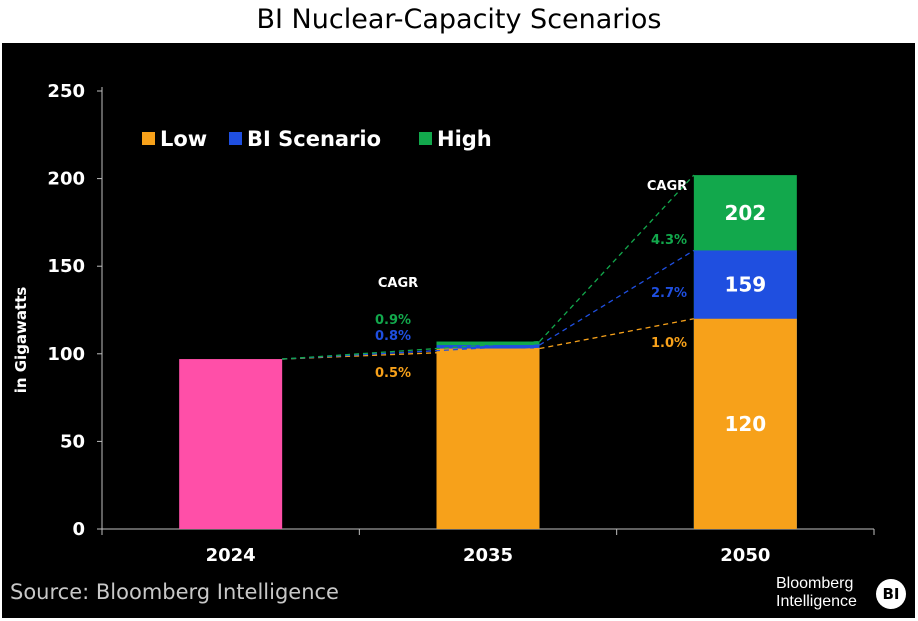 The height and width of the screenshot is (621, 918). I want to click on trend-line-2035-high, so click(411, 350).